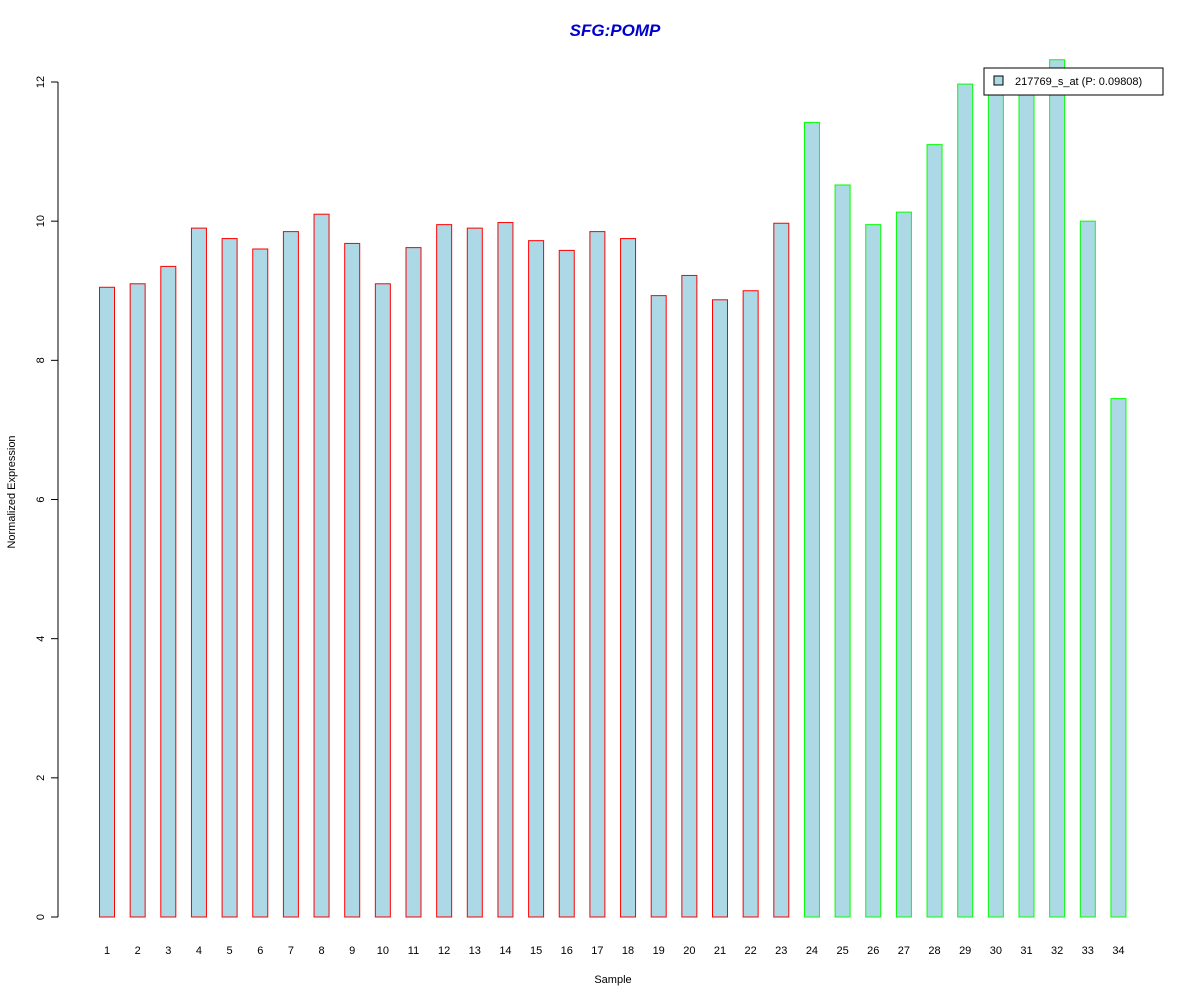 The width and height of the screenshot is (1200, 1000). What do you see at coordinates (934, 951) in the screenshot?
I see `x-tick-label: 28` at bounding box center [934, 951].